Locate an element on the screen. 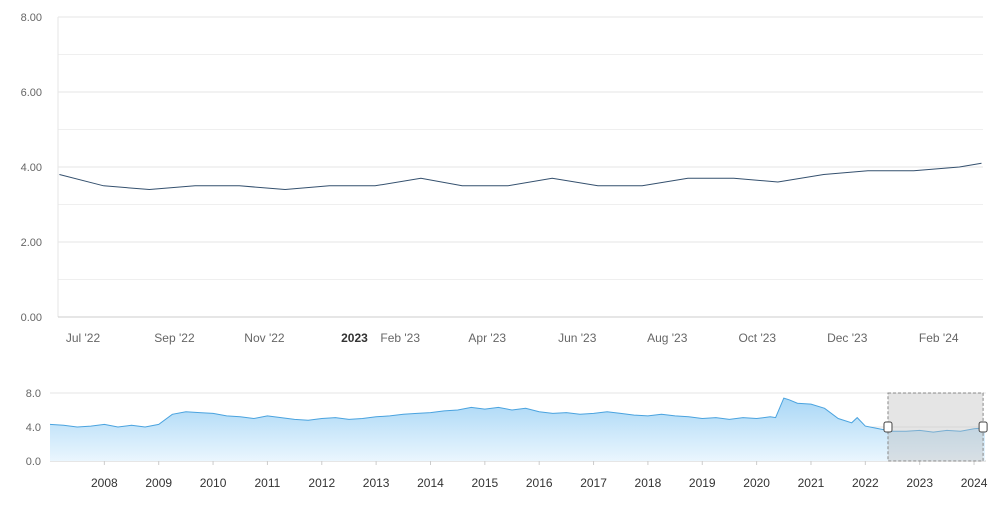 The width and height of the screenshot is (1006, 509). x-tick-label: Oct '23 is located at coordinates (757, 338).